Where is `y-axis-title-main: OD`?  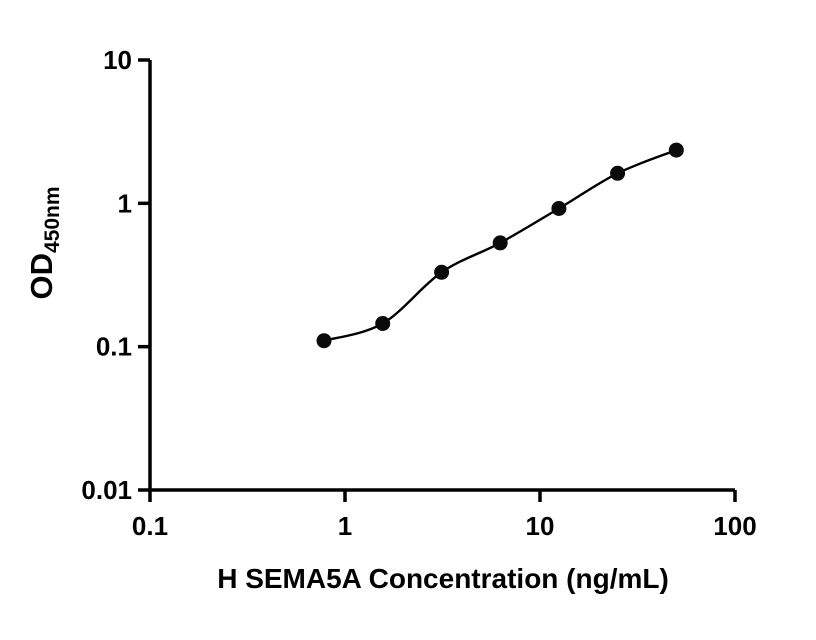 y-axis-title-main: OD is located at coordinates (41, 276).